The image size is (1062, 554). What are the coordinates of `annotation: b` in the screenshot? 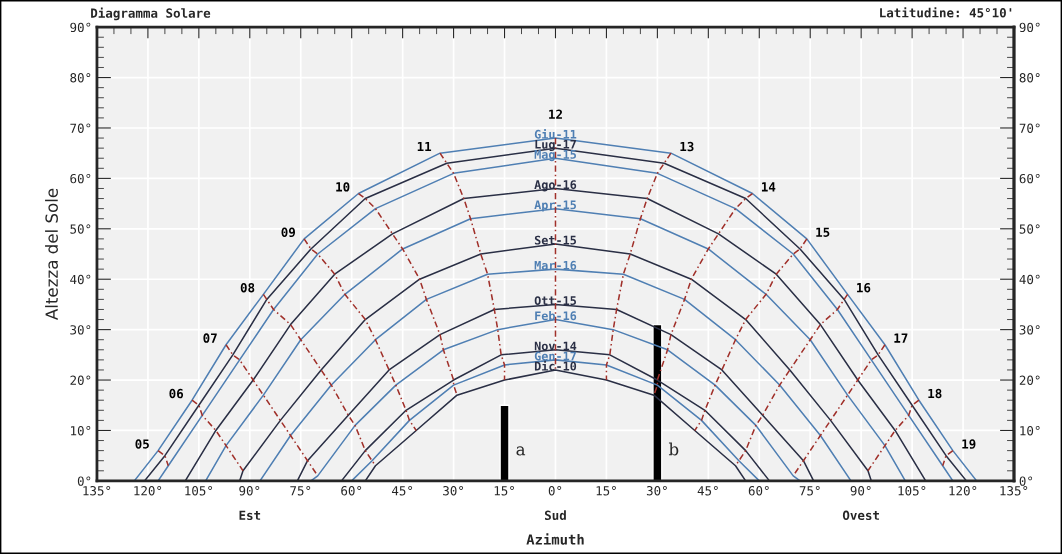 It's located at (673, 449).